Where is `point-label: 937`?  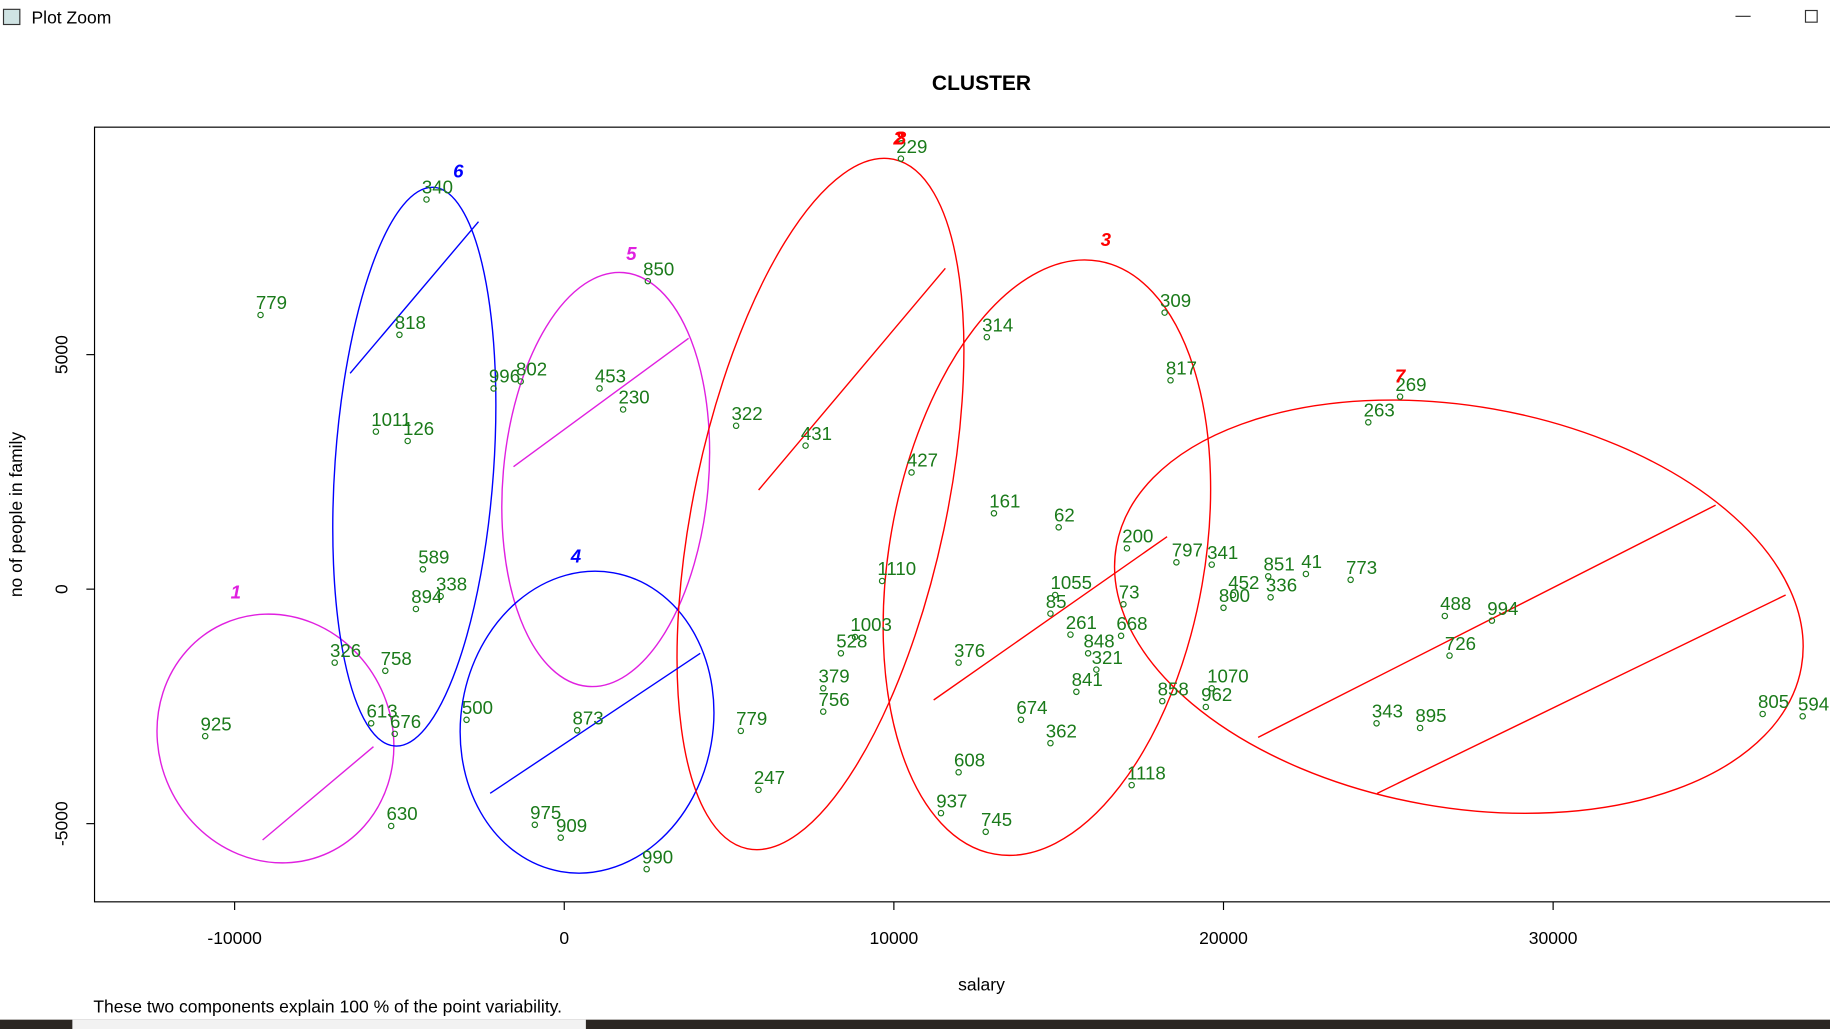 point-label: 937 is located at coordinates (951, 800).